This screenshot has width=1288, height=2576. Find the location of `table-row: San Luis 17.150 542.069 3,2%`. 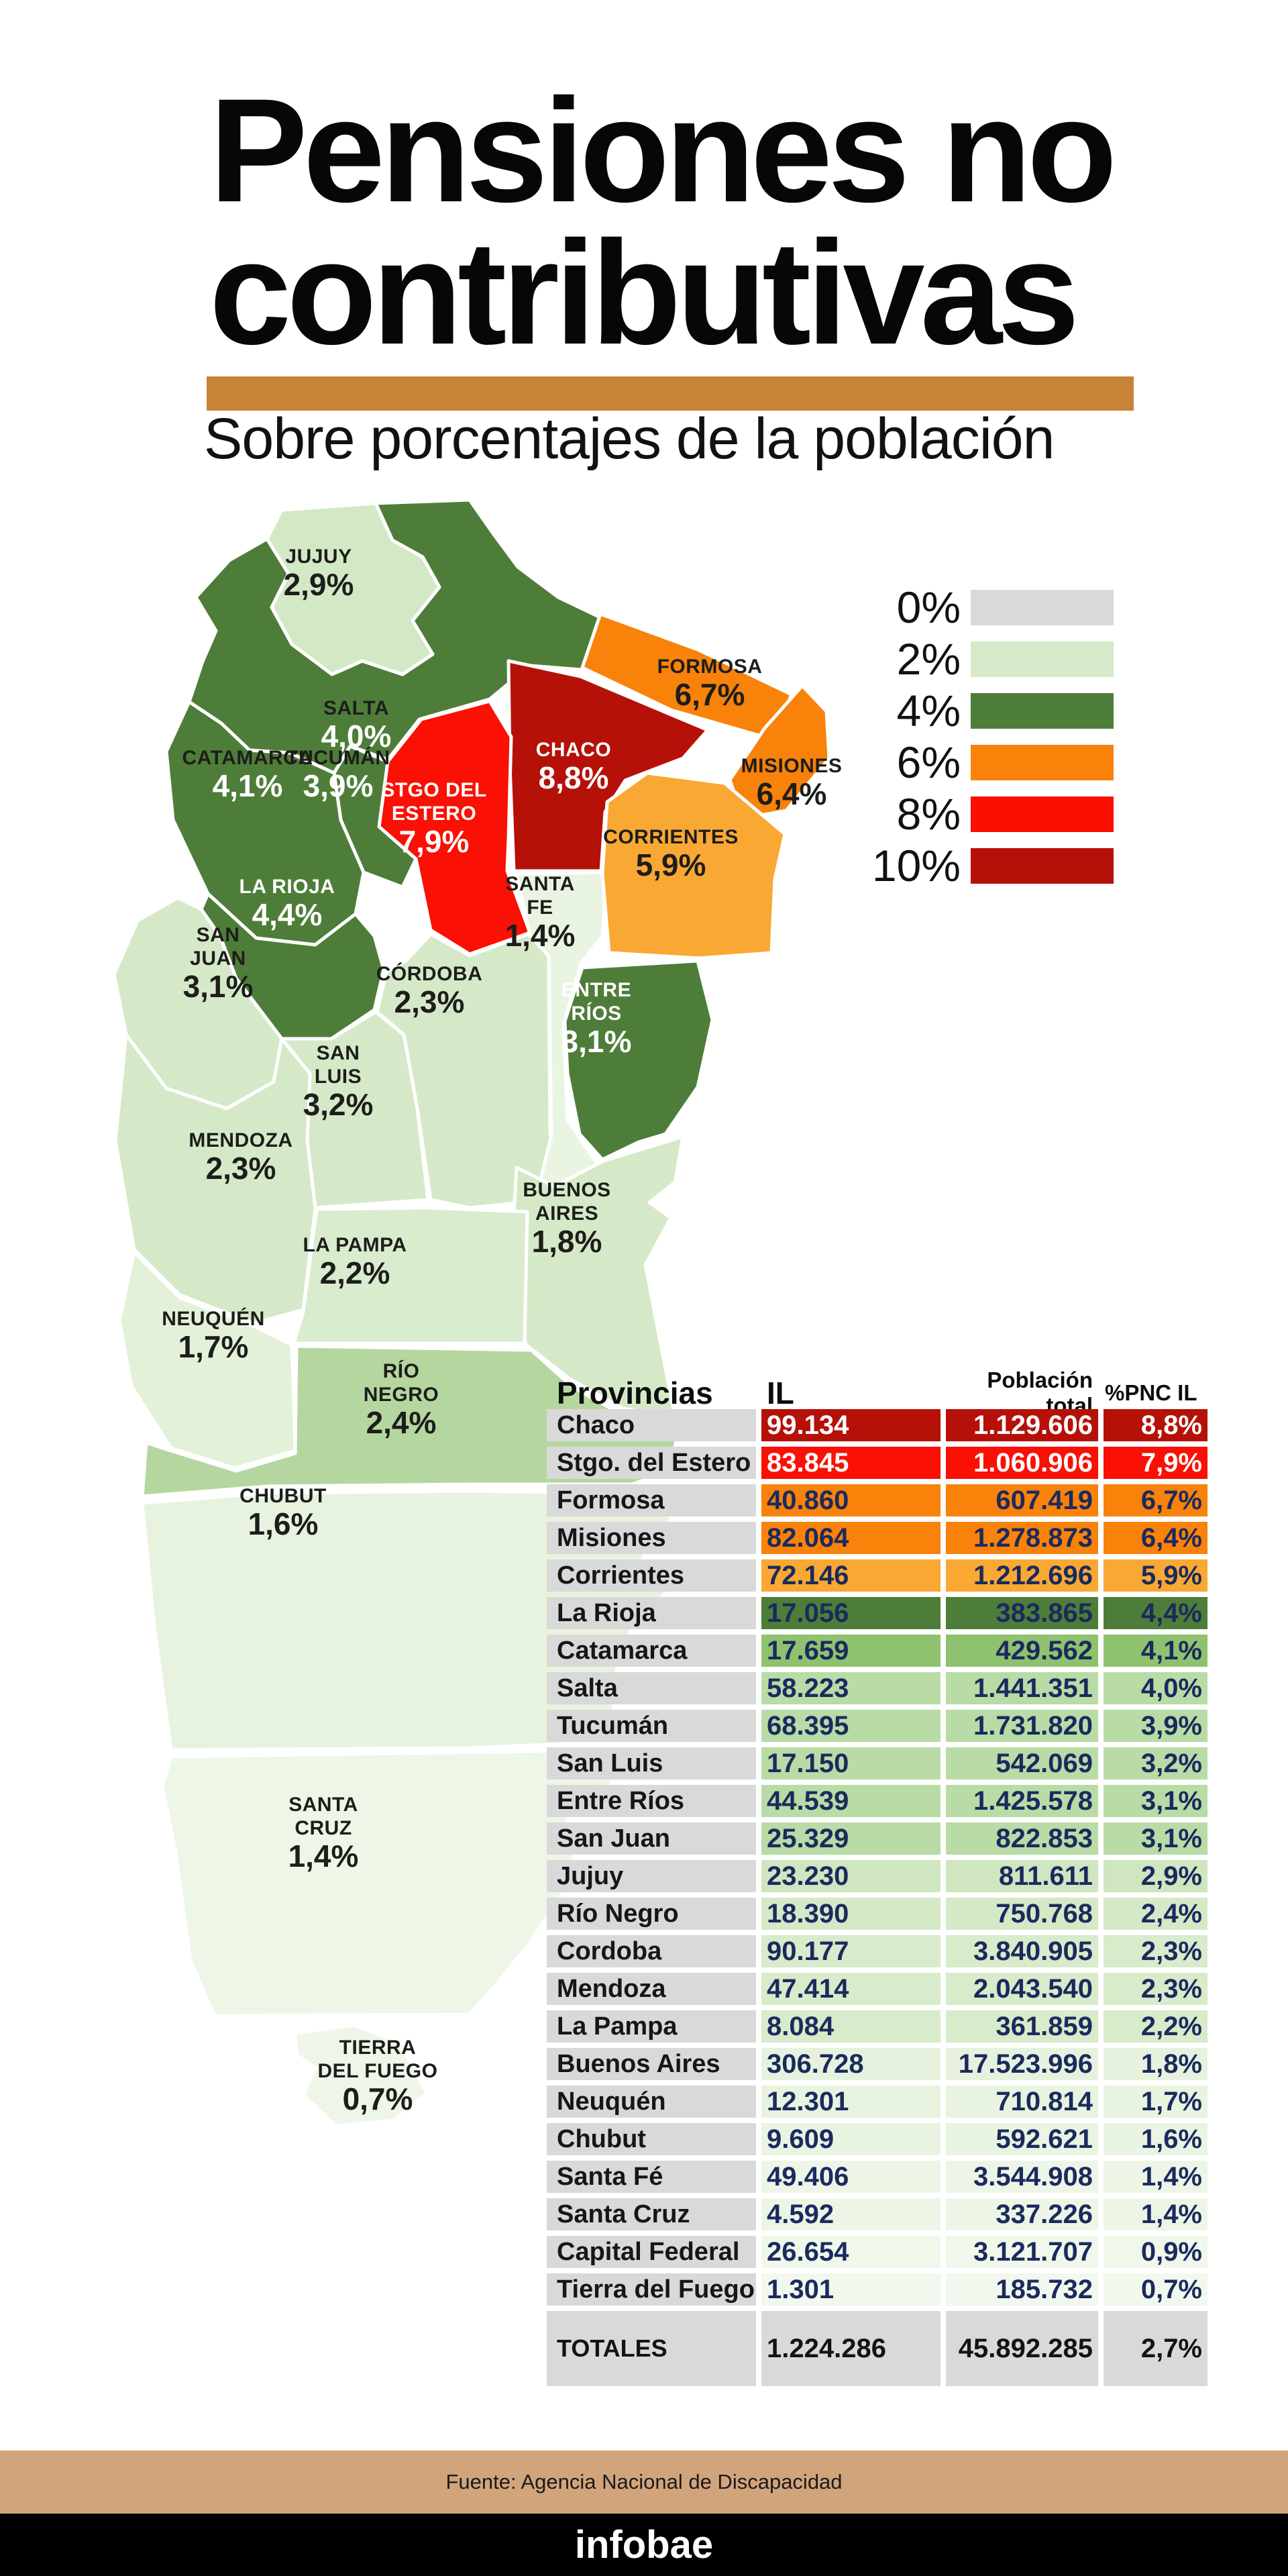

table-row: San Luis 17.150 542.069 3,2% is located at coordinates (877, 1763).